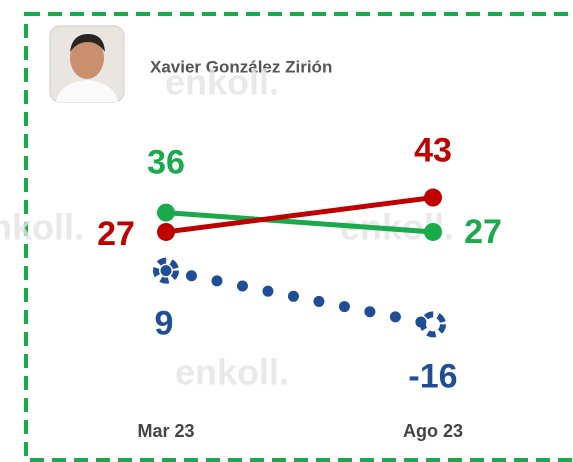  What do you see at coordinates (165, 431) in the screenshot?
I see `x-tick-label: Mar 23` at bounding box center [165, 431].